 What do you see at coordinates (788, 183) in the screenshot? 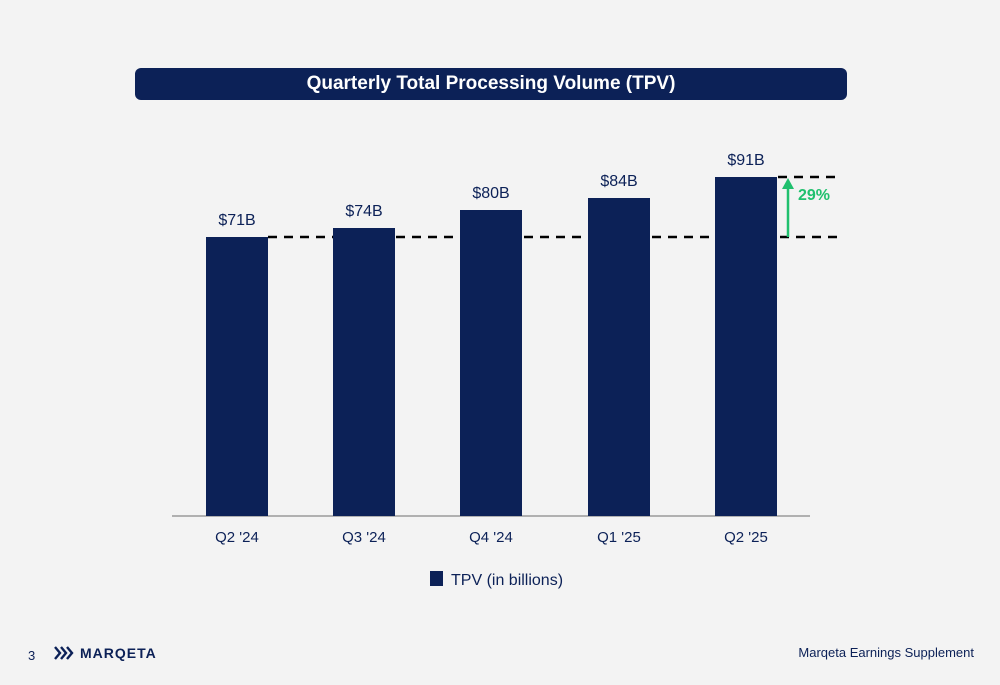
I see `growth-arrow-head` at bounding box center [788, 183].